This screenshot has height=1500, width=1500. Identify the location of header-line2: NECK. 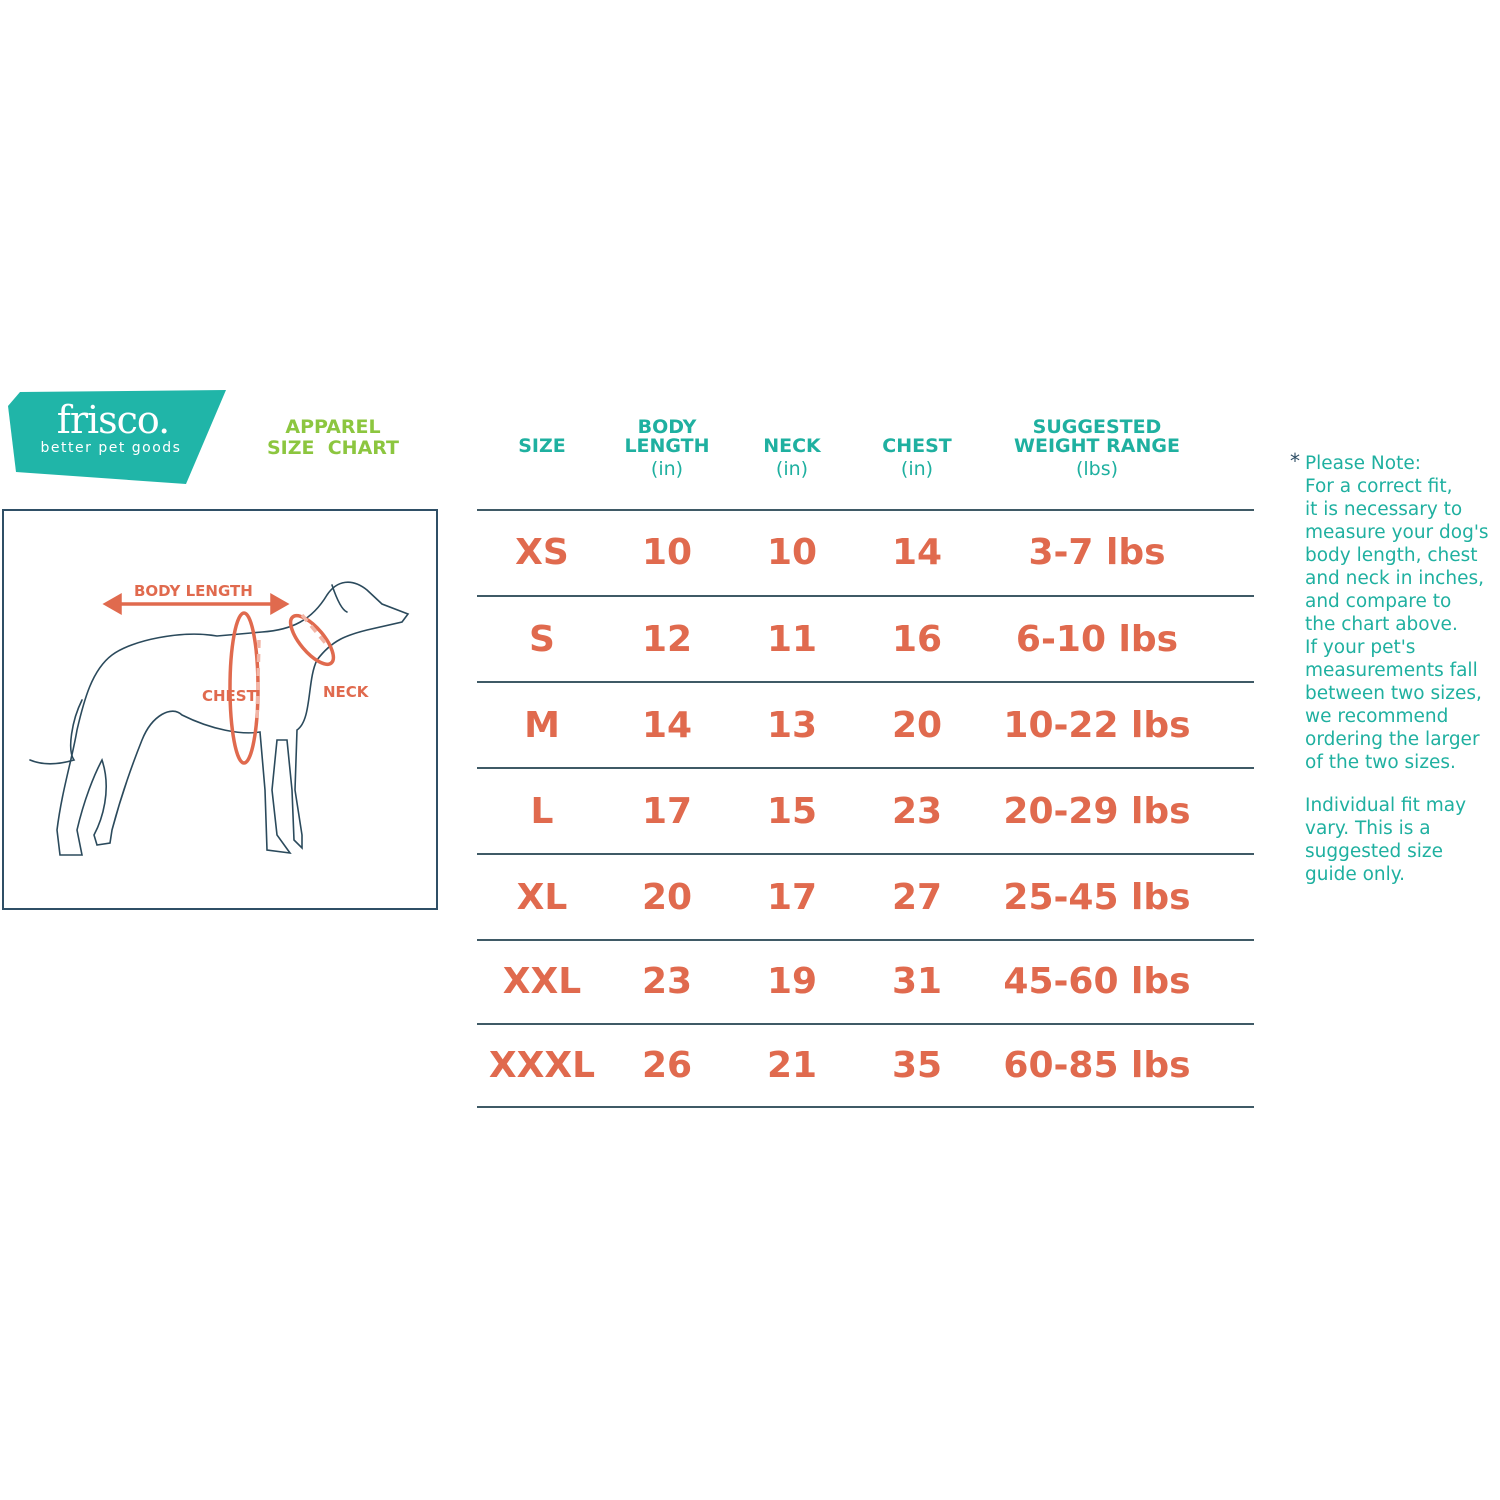
(792, 446).